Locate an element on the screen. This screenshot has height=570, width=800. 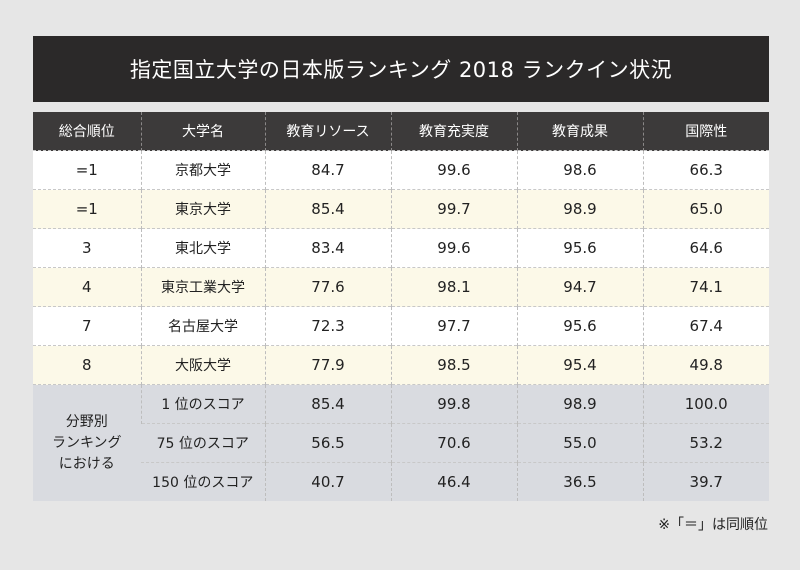
header-university-name: 大学名 is located at coordinates (202, 131).